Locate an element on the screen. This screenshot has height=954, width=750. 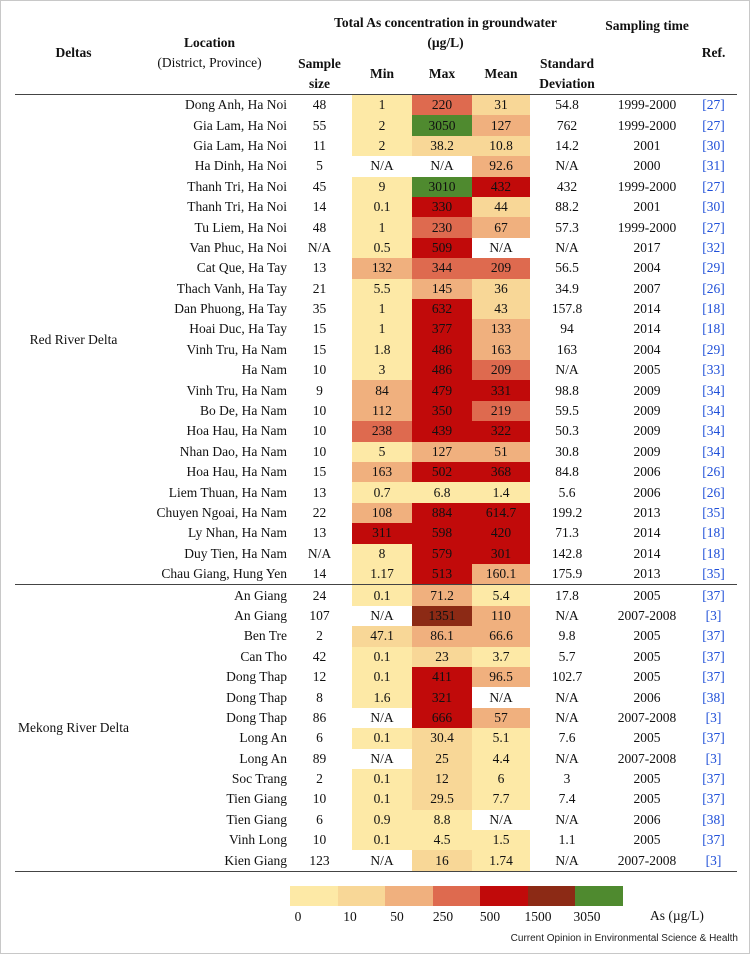
mean-cell: 209 is located at coordinates (501, 268).